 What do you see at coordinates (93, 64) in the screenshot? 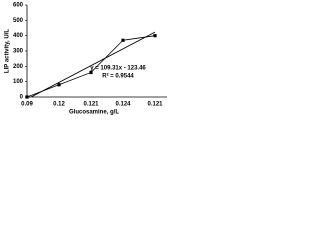
I see `trendline` at bounding box center [93, 64].